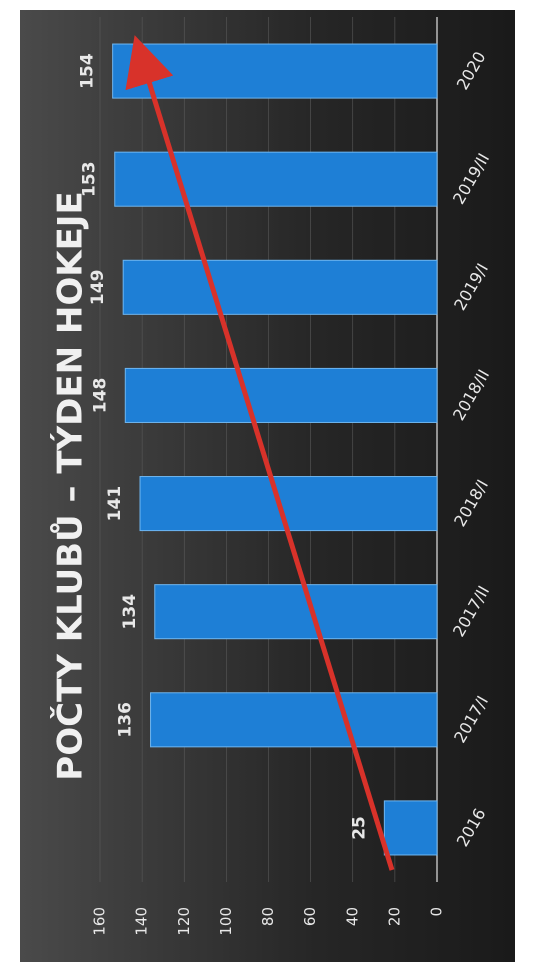 This screenshot has height=977, width=535. I want to click on y-tick-label: 160, so click(100, 921).